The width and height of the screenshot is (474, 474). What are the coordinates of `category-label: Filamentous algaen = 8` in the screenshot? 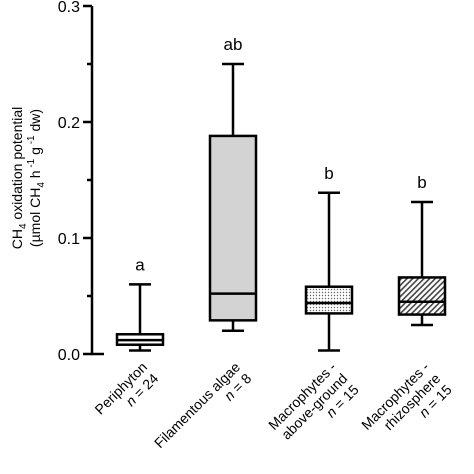 It's located at (203, 411).